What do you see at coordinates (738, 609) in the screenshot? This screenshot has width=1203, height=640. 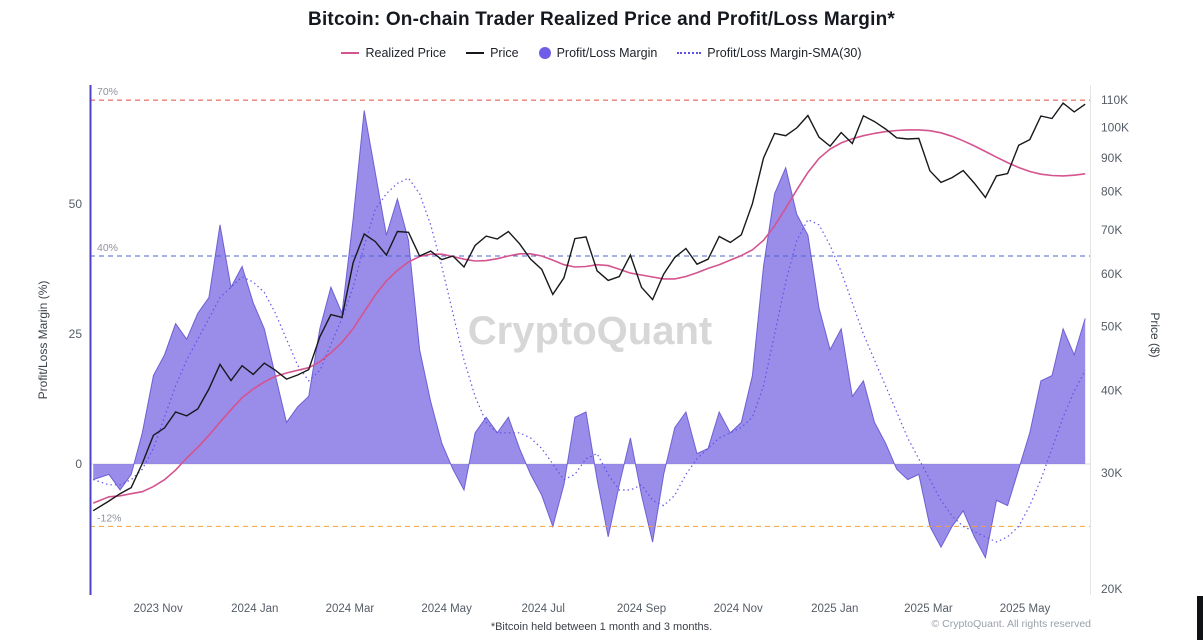 I see `x-tick-label: 2024 Nov` at bounding box center [738, 609].